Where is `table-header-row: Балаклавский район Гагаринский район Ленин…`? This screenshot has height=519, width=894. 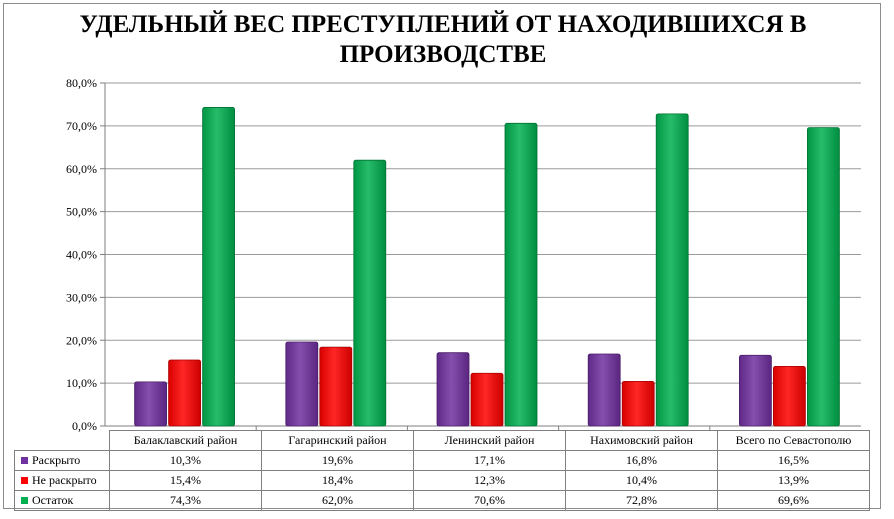 table-header-row: Балаклавский район Гагаринский район Ленин… is located at coordinates (442, 440).